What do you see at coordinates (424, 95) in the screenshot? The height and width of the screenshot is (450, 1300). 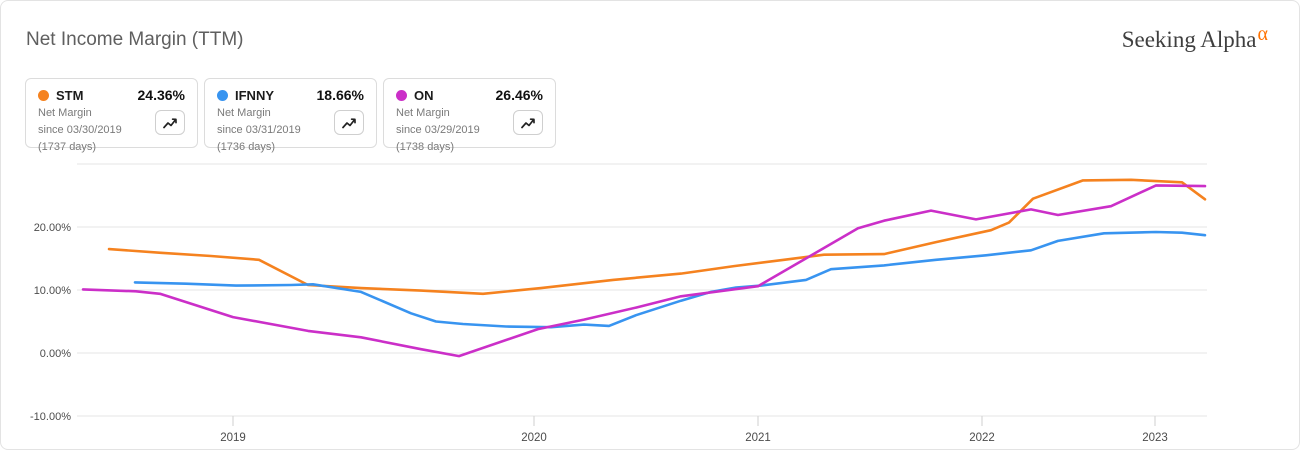 I see `on-ticker: ON` at bounding box center [424, 95].